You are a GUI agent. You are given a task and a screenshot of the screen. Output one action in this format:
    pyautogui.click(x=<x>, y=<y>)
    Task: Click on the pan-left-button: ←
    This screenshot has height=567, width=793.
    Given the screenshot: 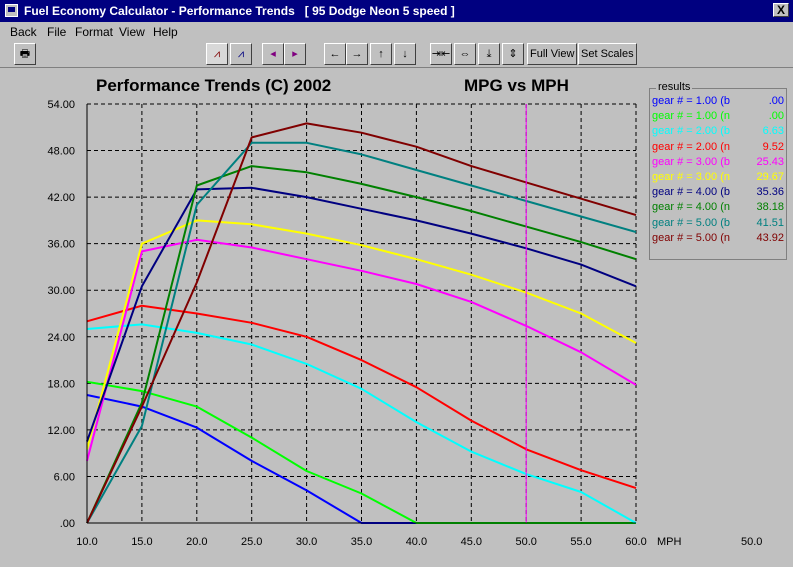 What is the action you would take?
    pyautogui.click(x=335, y=54)
    